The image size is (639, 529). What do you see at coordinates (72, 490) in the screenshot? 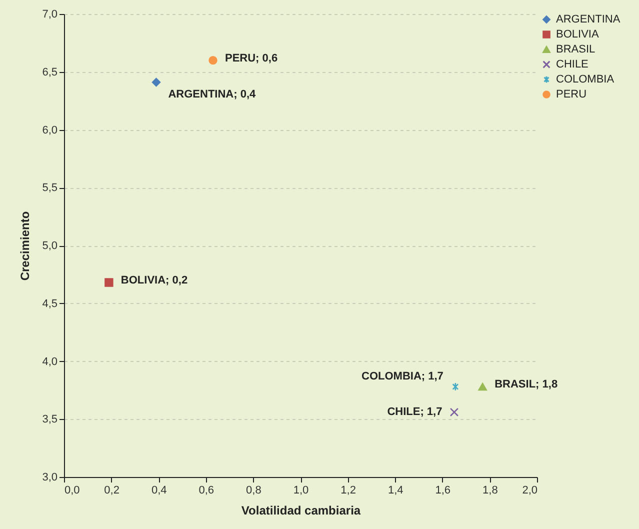
I see `x-tick-label: 0,0` at bounding box center [72, 490].